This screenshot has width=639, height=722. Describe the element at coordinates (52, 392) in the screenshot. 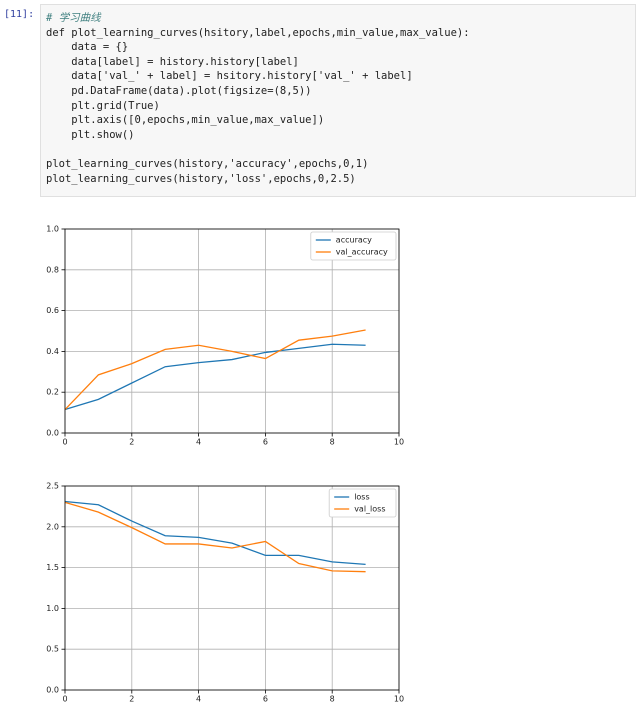

I see `y-tick-label: 0.2` at that location.